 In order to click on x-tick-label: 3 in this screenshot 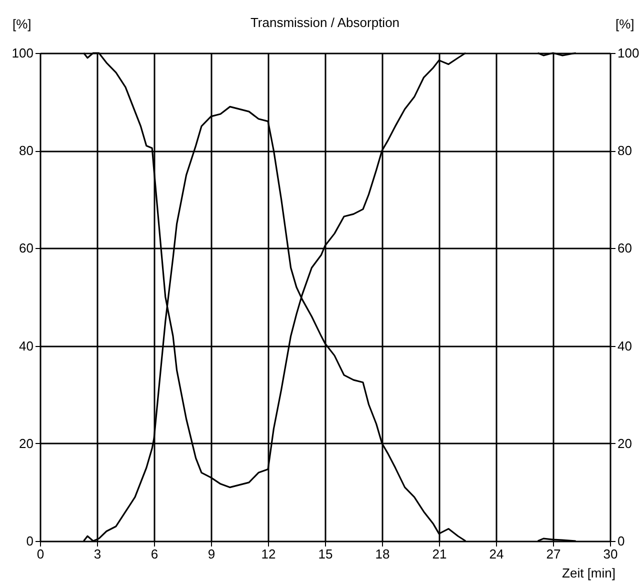, I will do `click(98, 554)`.